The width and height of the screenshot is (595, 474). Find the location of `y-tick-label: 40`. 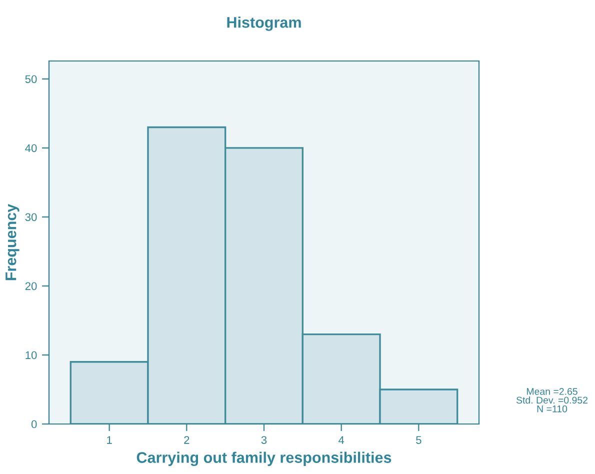

y-tick-label: 40 is located at coordinates (31, 148).